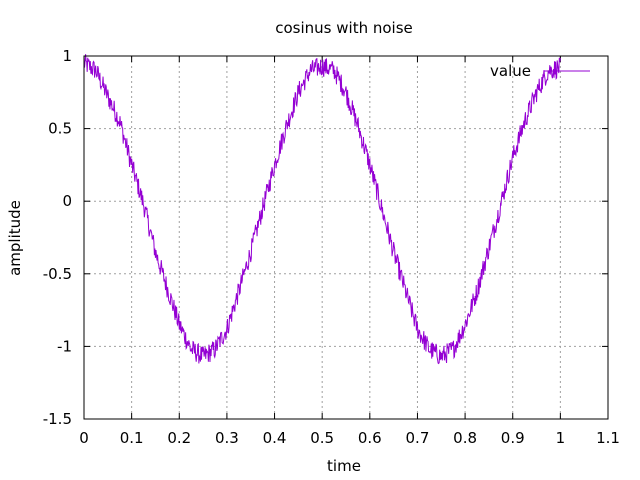 The height and width of the screenshot is (480, 640). I want to click on x-tick-label: 0.7, so click(418, 438).